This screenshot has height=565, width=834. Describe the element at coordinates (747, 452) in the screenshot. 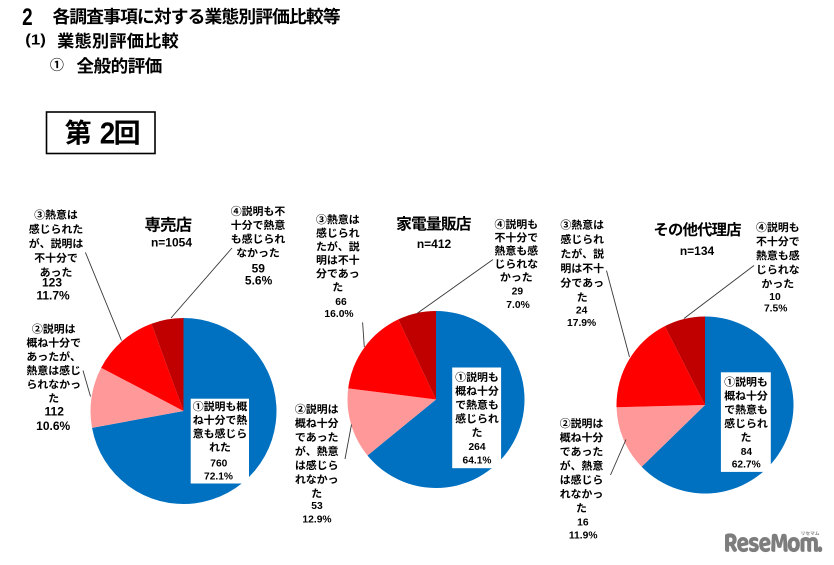

I see `svg-text: 84` at that location.